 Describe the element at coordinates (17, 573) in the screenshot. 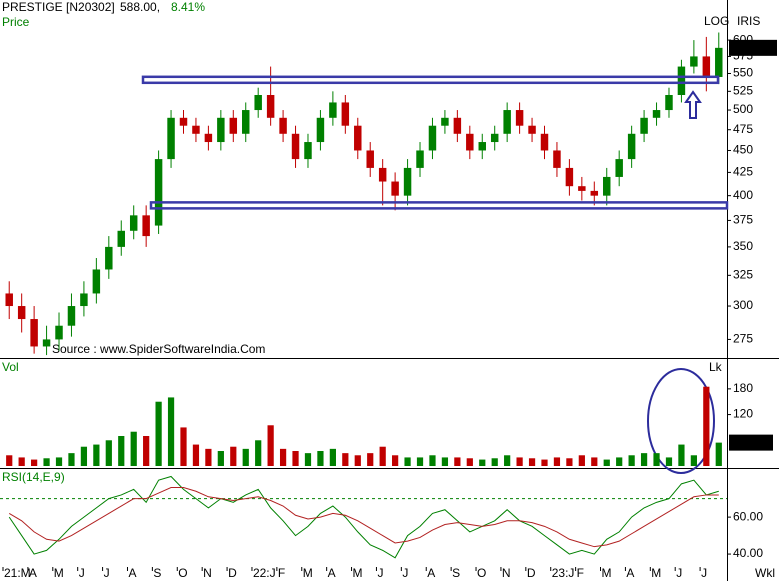

I see `x-tick-label: 21:M` at that location.